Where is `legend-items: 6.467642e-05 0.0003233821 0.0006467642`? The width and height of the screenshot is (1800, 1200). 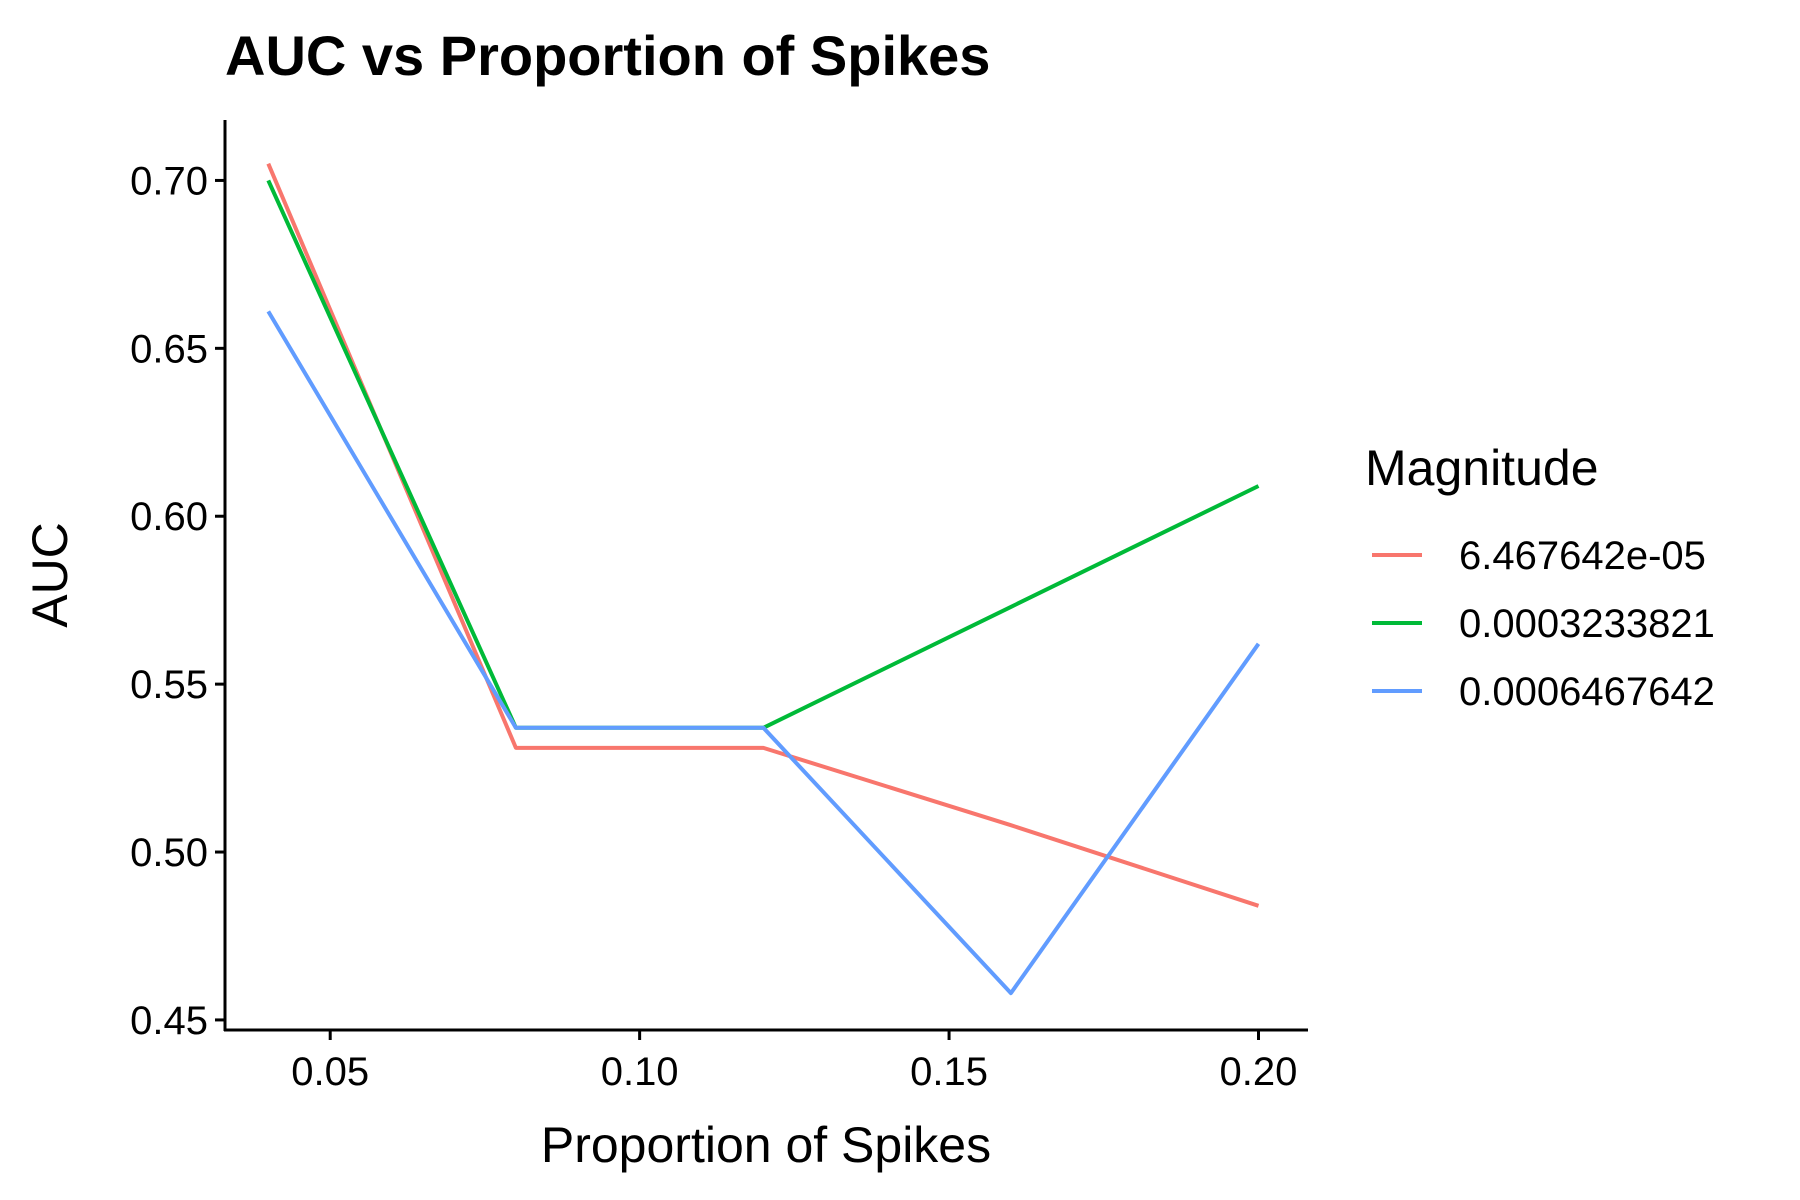 legend-items: 6.467642e-05 0.0003233821 0.0006467642 is located at coordinates (1543, 624).